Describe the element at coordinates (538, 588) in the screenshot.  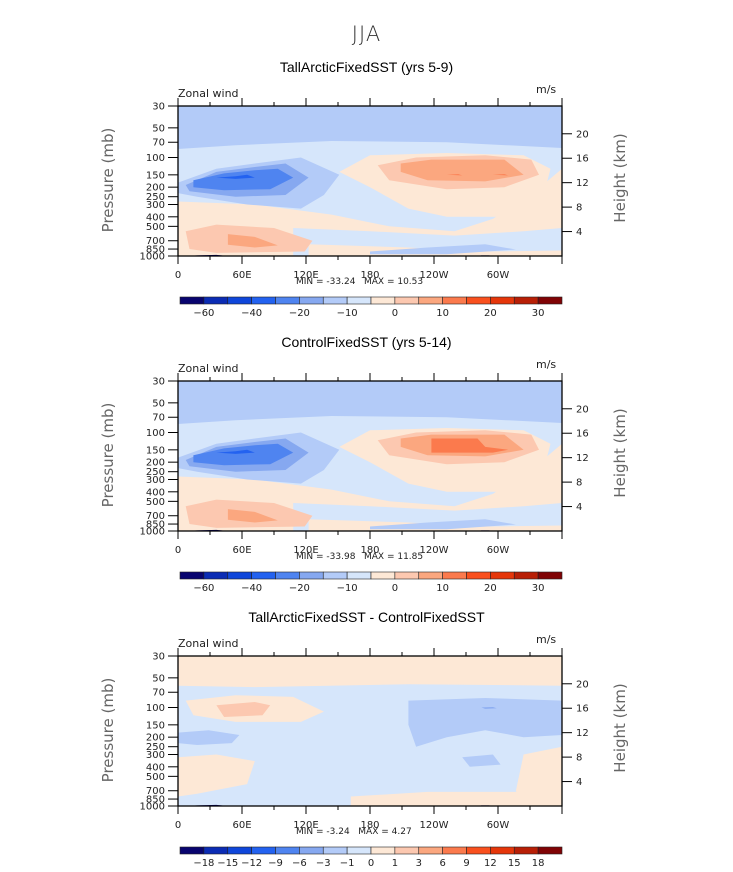
I see `colorbar-label: 30` at that location.